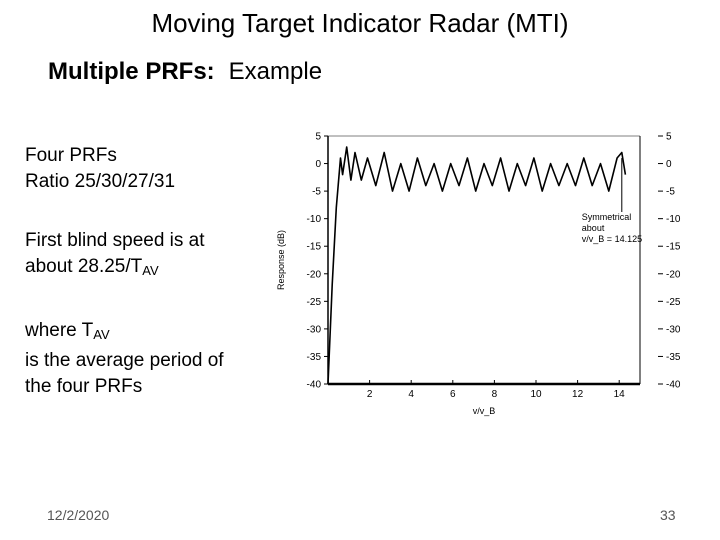 The height and width of the screenshot is (540, 720). I want to click on y-tick-label-left: 0, so click(318, 164).